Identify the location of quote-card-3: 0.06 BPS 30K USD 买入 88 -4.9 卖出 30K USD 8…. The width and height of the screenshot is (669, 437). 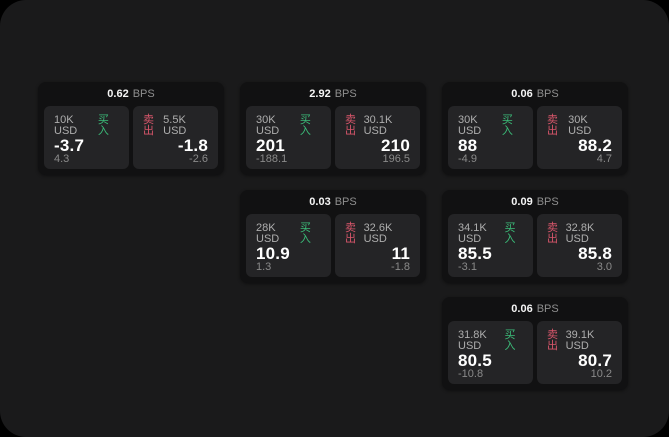
(535, 128).